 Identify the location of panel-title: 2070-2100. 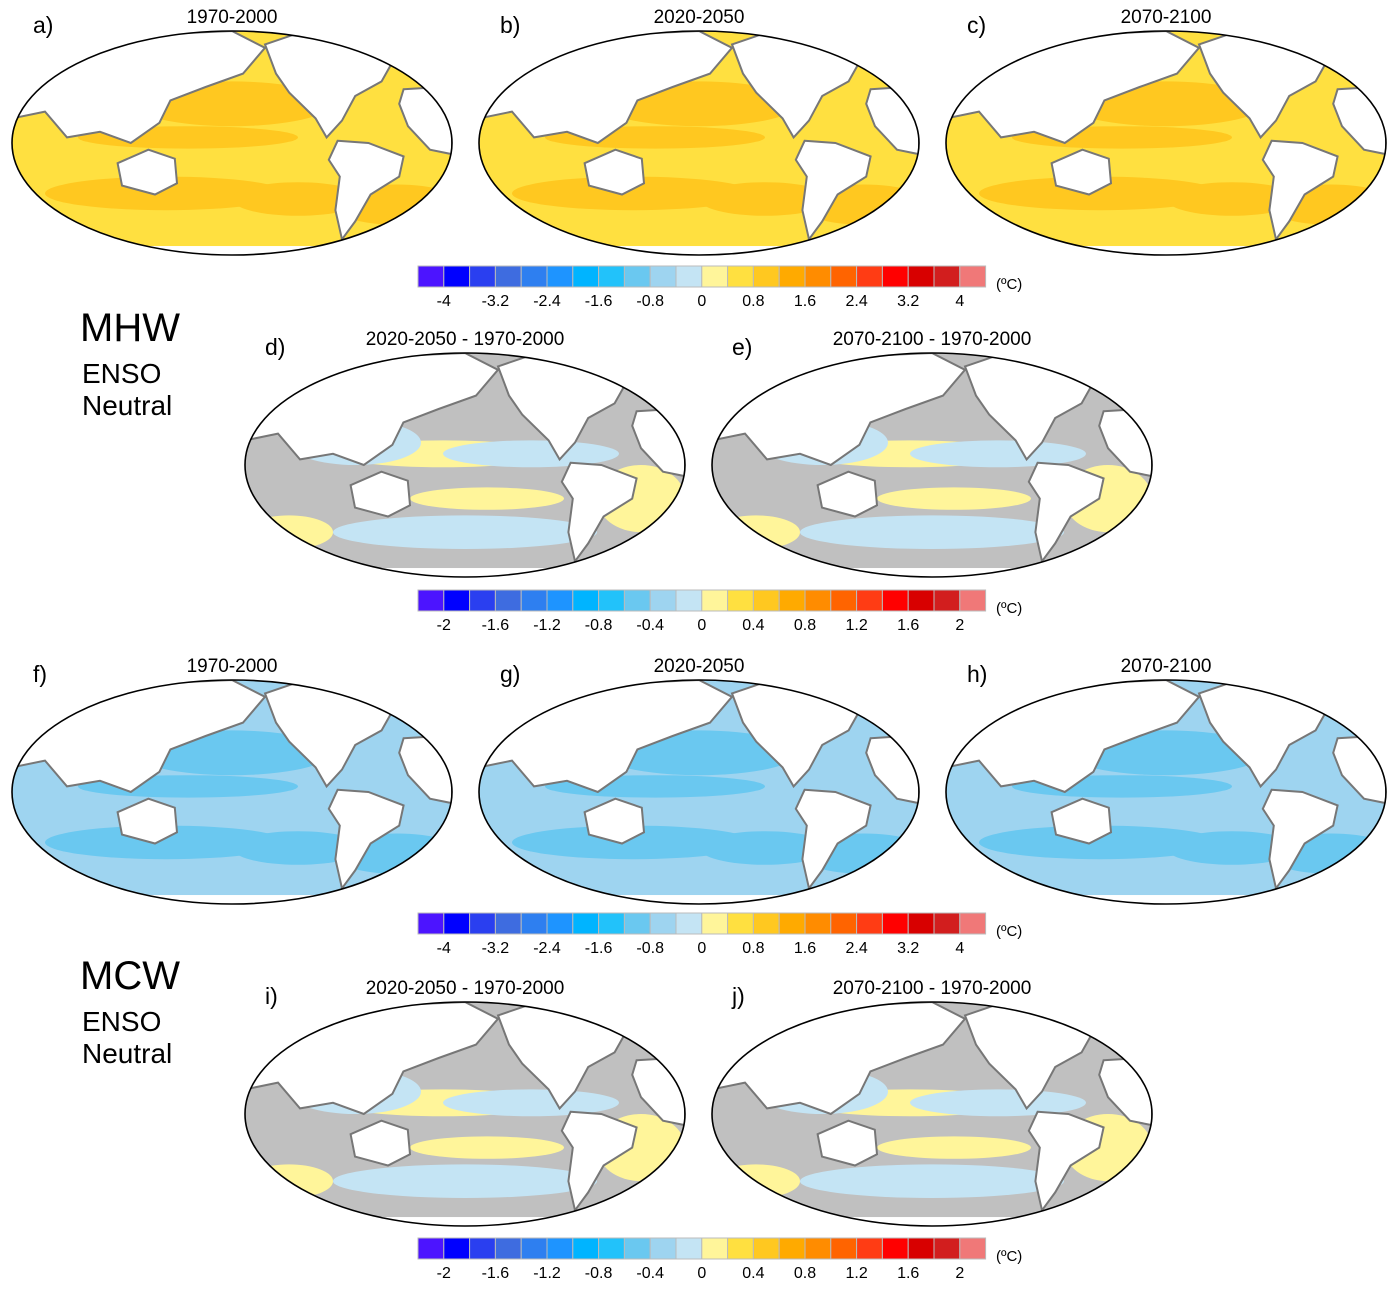
(1166, 17).